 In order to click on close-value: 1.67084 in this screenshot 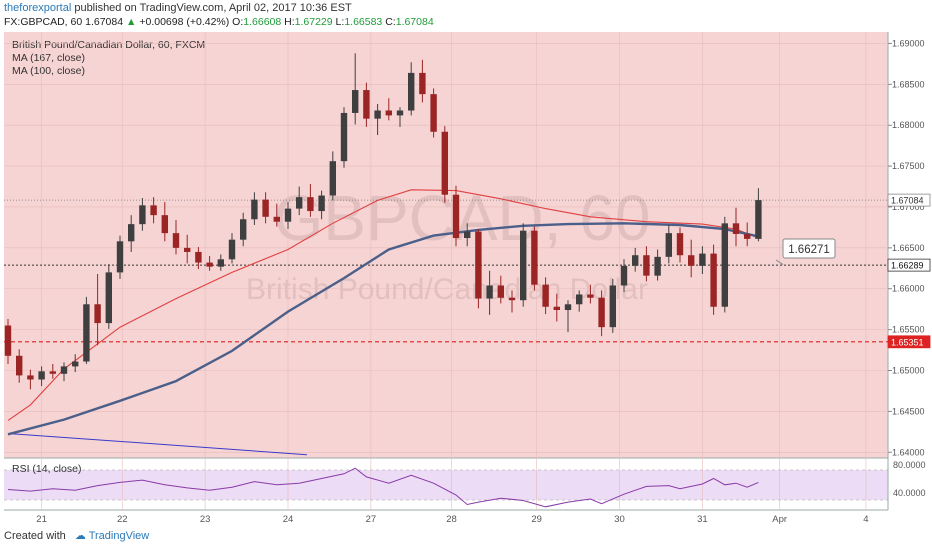, I will do `click(414, 22)`.